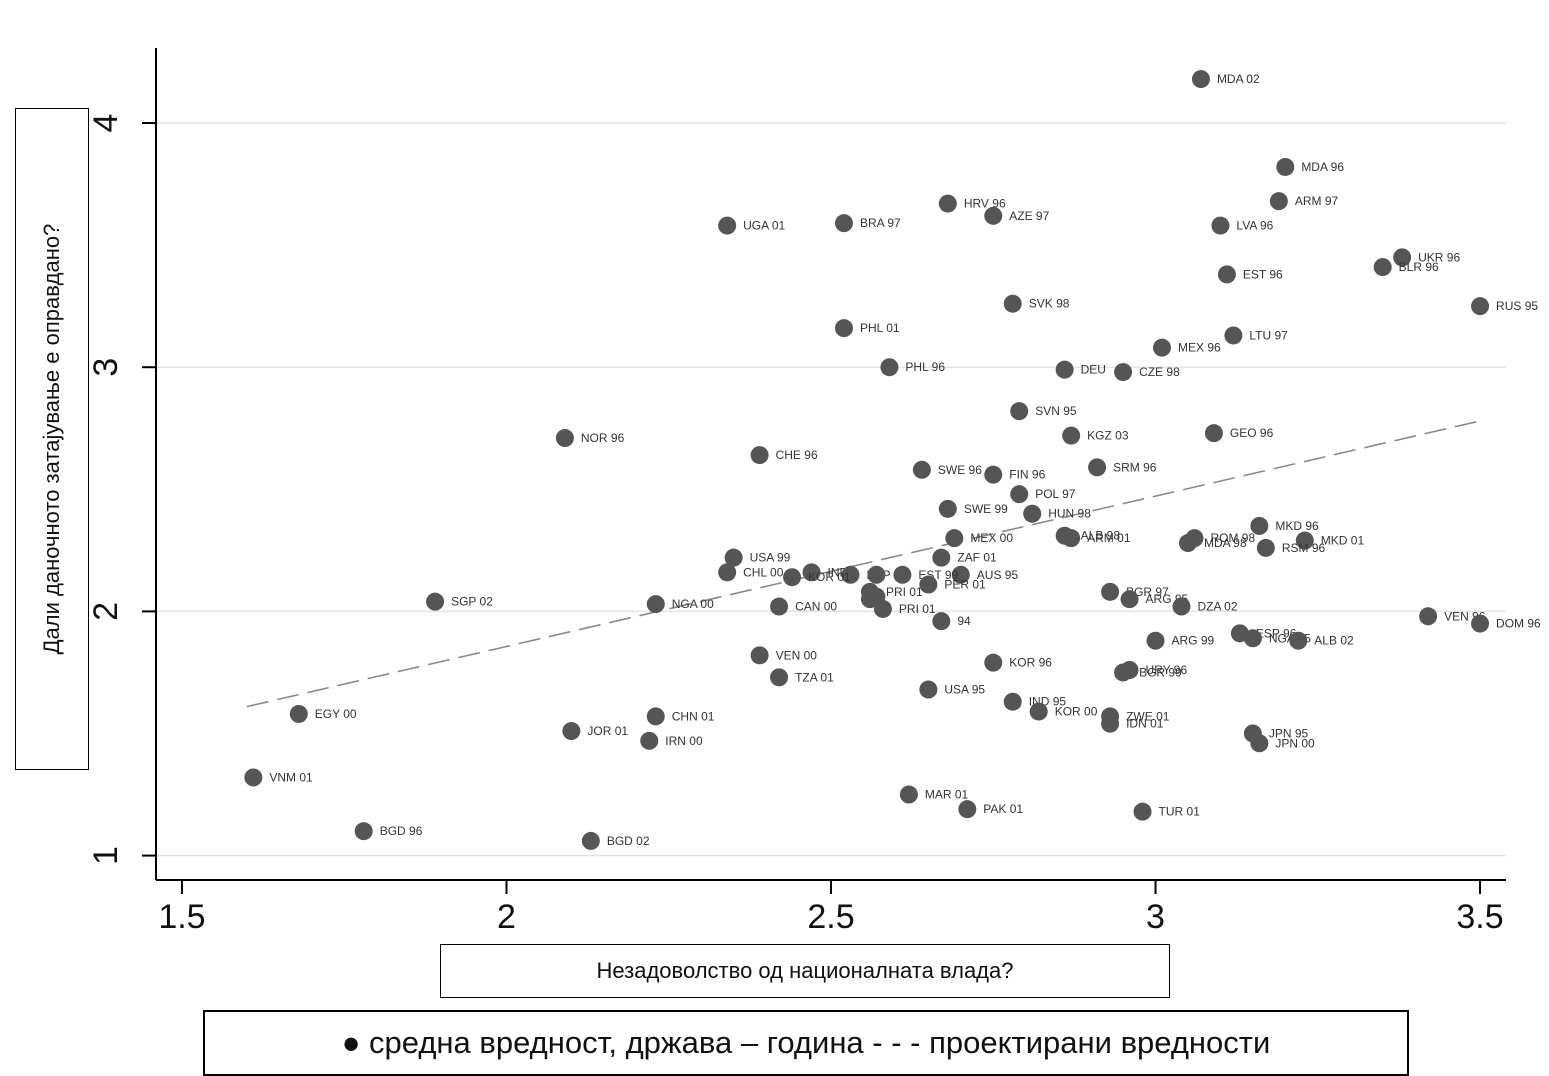 This screenshot has width=1549, height=1076. Describe the element at coordinates (1093, 370) in the screenshot. I see `point-label: DEU` at that location.